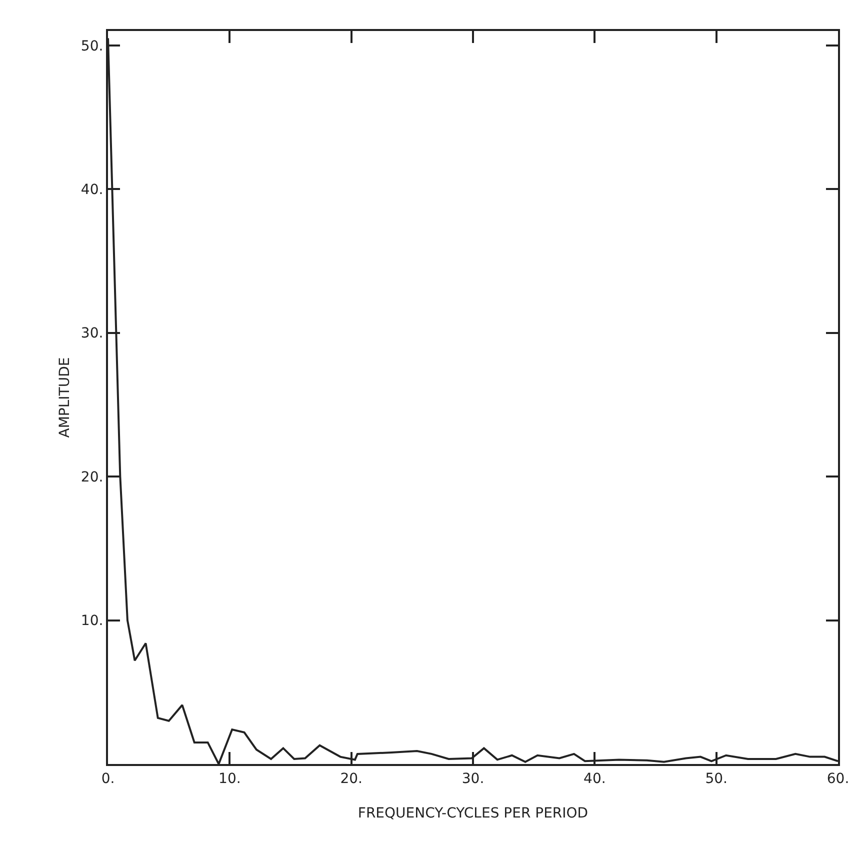 Image resolution: width=867 pixels, height=859 pixels. Describe the element at coordinates (108, 778) in the screenshot. I see `x-tick-label: 0.` at that location.